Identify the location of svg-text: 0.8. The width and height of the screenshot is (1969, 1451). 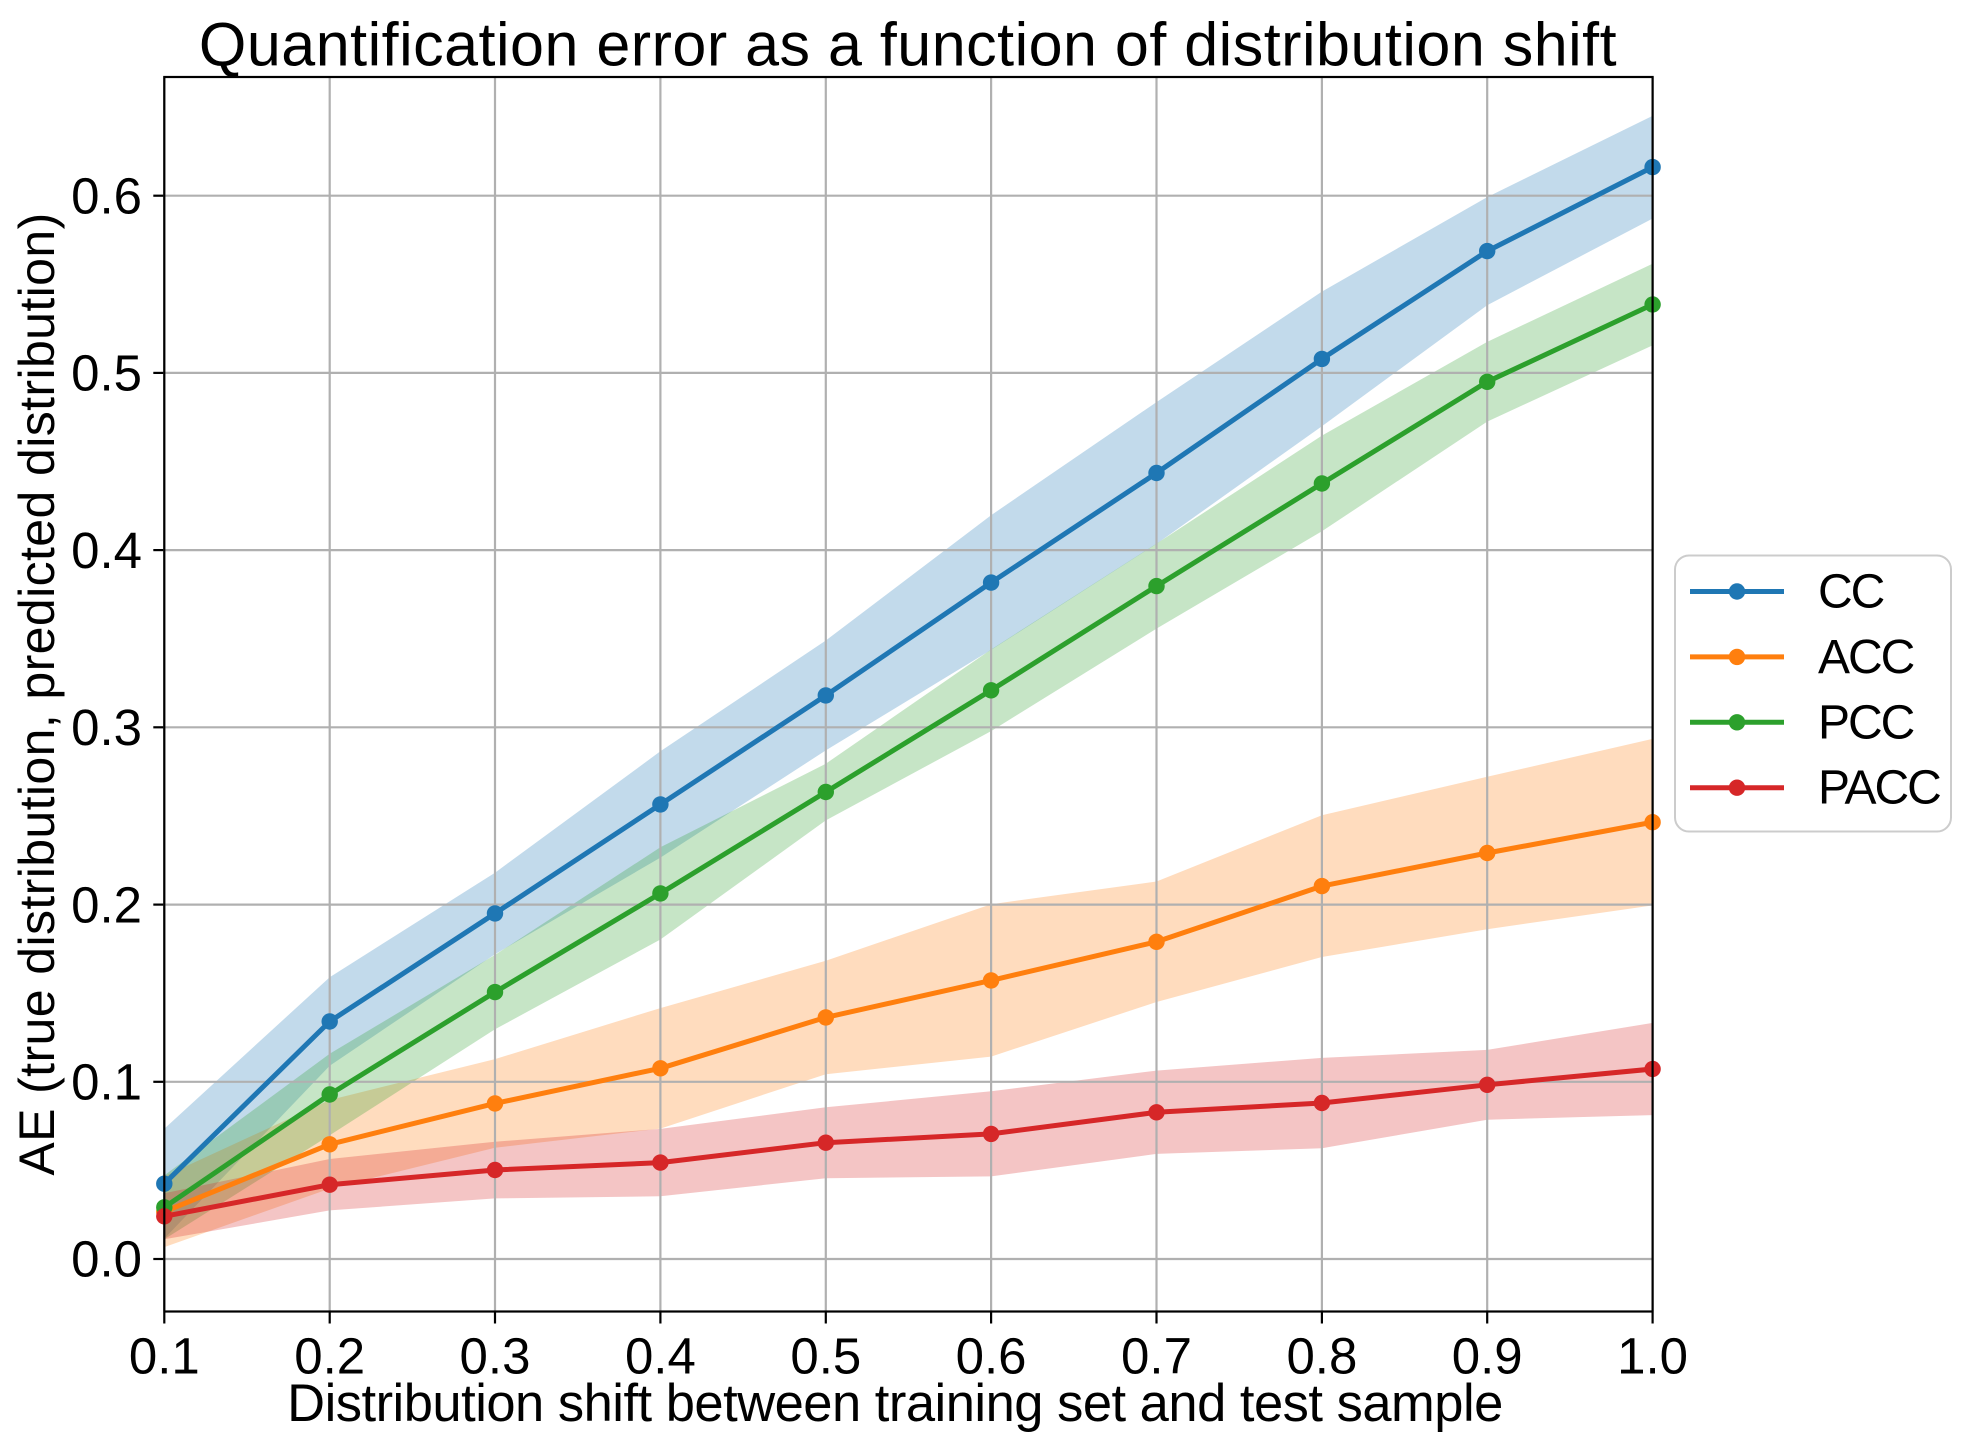
(1321, 1356).